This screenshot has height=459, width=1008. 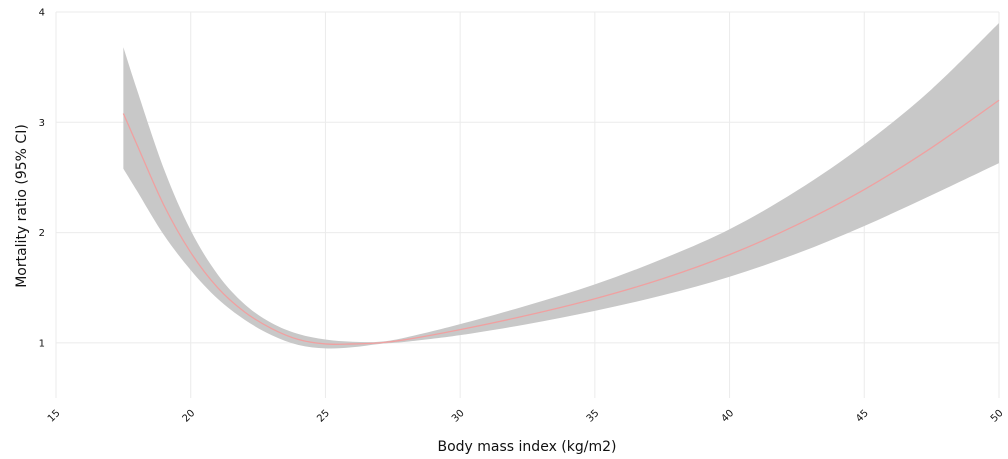 I want to click on x-tick-label: 40, so click(x=727, y=416).